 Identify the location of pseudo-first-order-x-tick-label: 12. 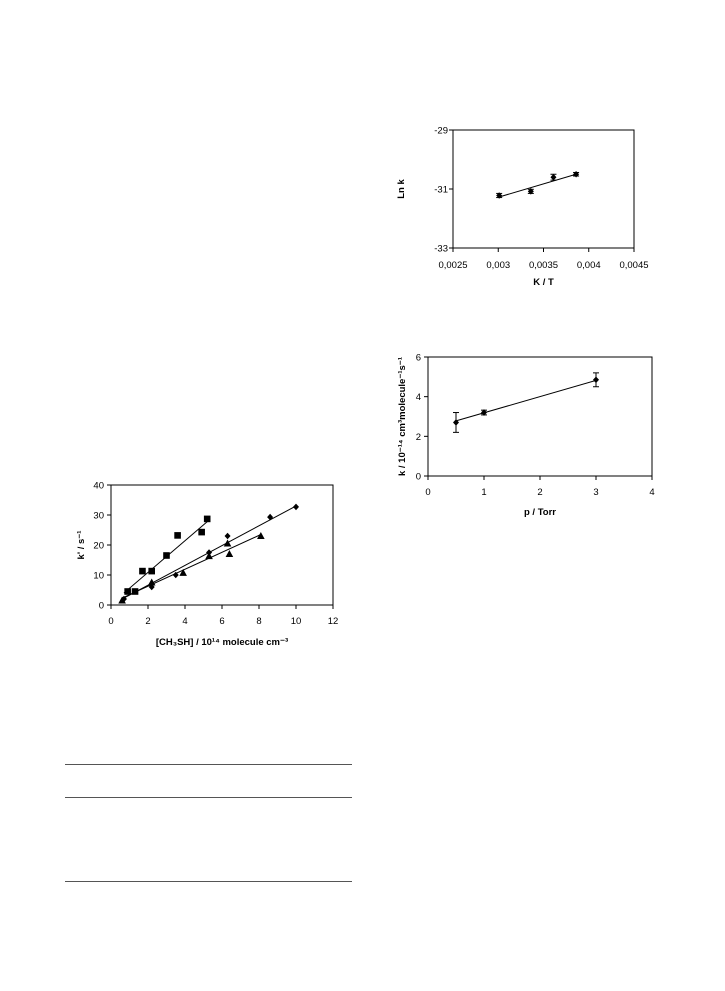
(333, 621).